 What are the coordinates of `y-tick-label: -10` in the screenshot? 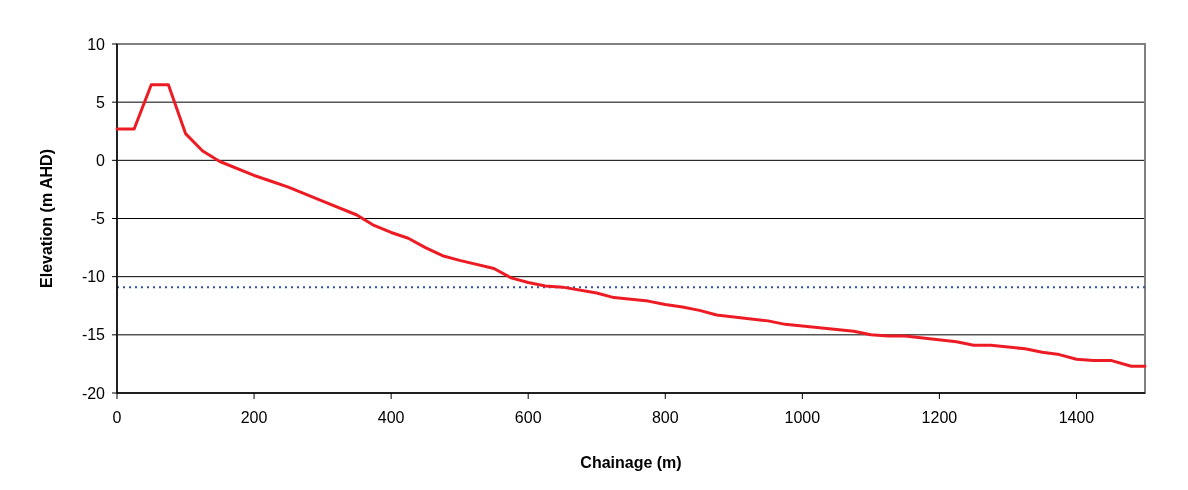 It's located at (93, 277).